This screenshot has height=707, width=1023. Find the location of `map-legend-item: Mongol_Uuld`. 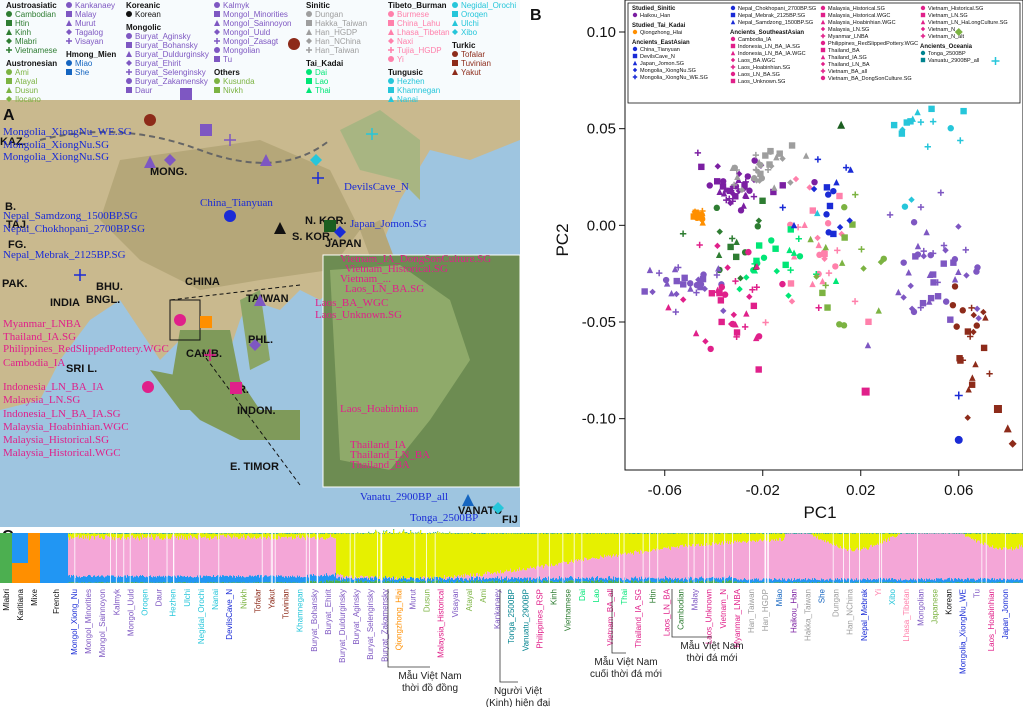

map-legend-item: Mongol_Uuld is located at coordinates (246, 32).